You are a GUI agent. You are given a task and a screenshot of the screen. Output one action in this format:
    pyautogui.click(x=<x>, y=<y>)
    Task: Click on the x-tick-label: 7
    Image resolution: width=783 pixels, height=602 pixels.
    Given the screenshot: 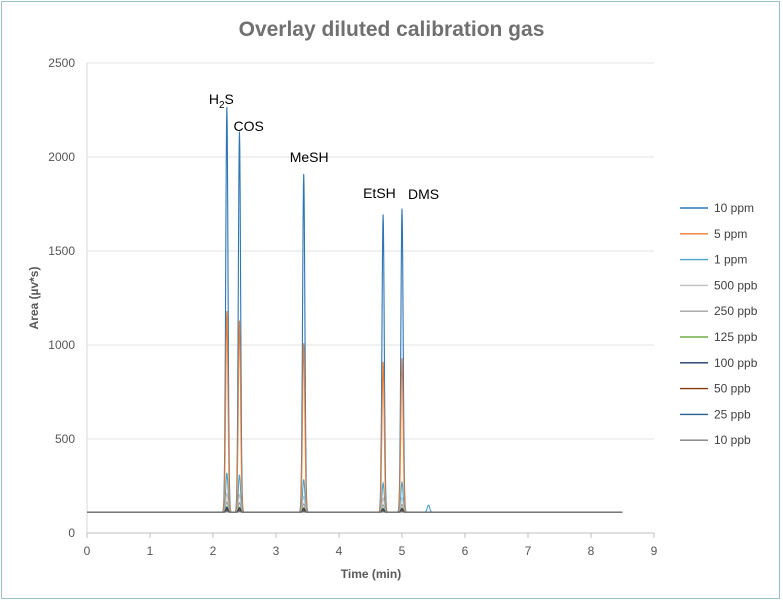 What is the action you would take?
    pyautogui.click(x=528, y=551)
    